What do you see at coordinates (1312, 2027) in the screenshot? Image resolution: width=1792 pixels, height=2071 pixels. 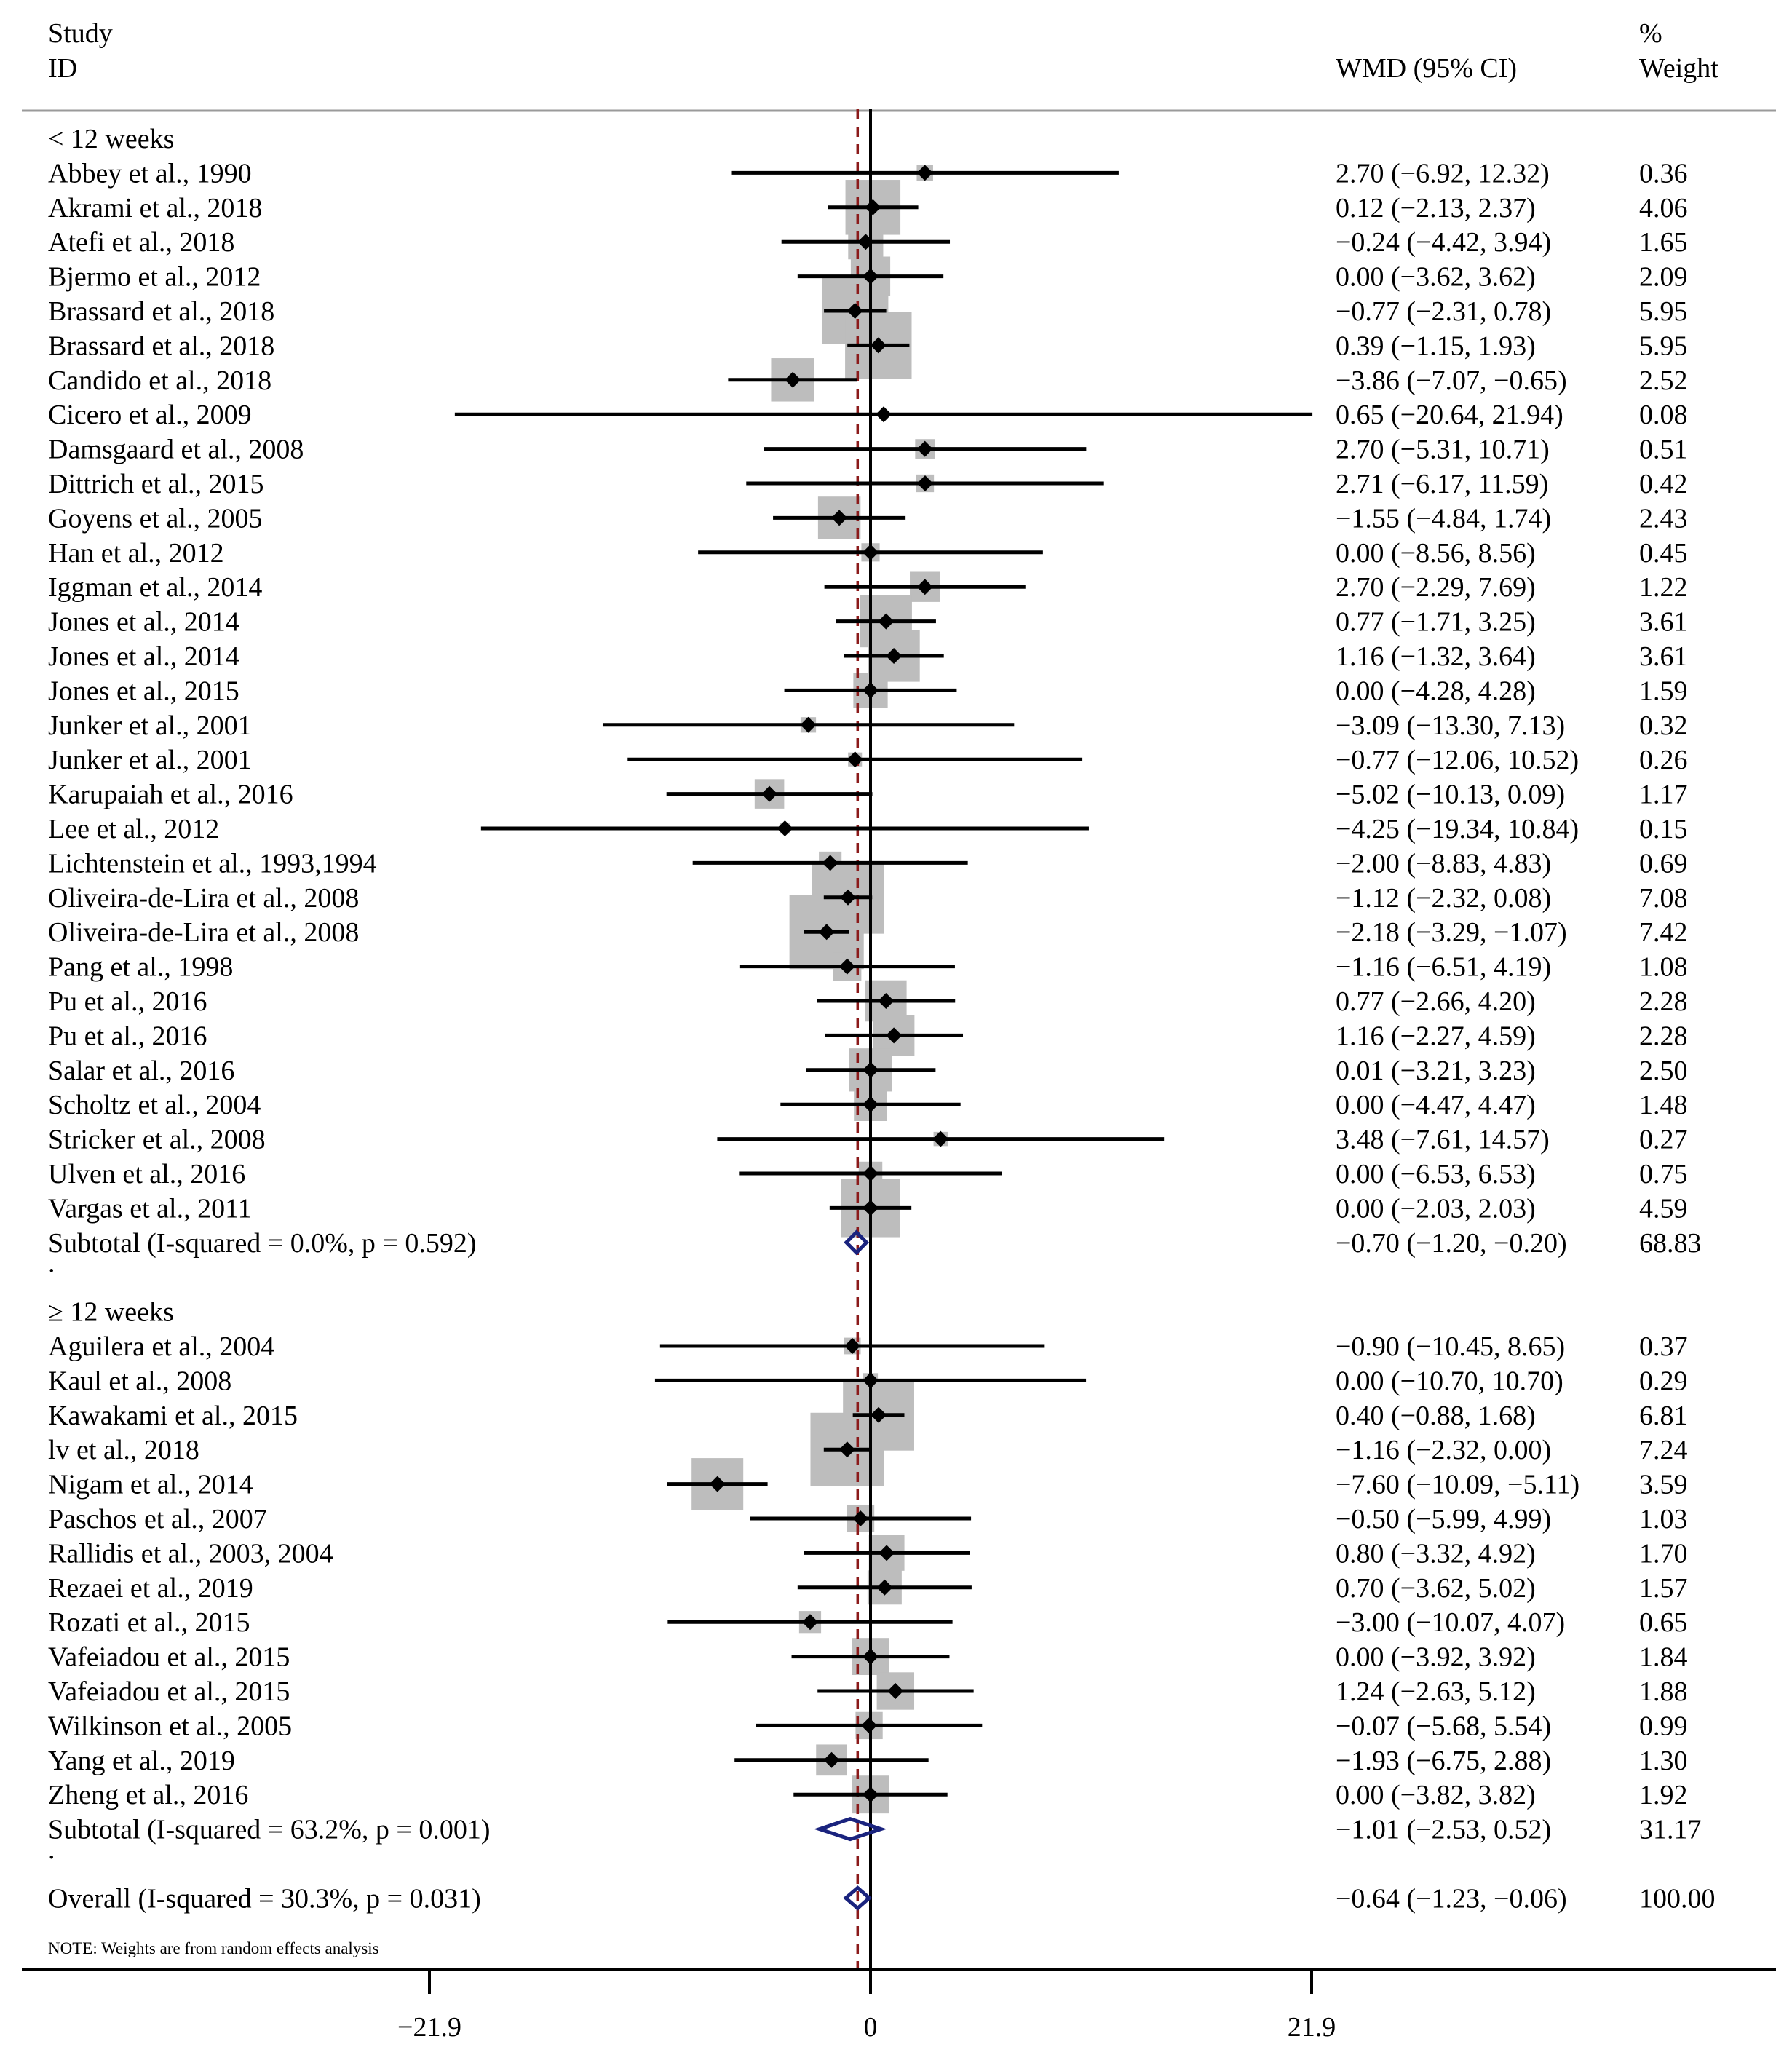 I see `x-tick-label: 21.9` at bounding box center [1312, 2027].